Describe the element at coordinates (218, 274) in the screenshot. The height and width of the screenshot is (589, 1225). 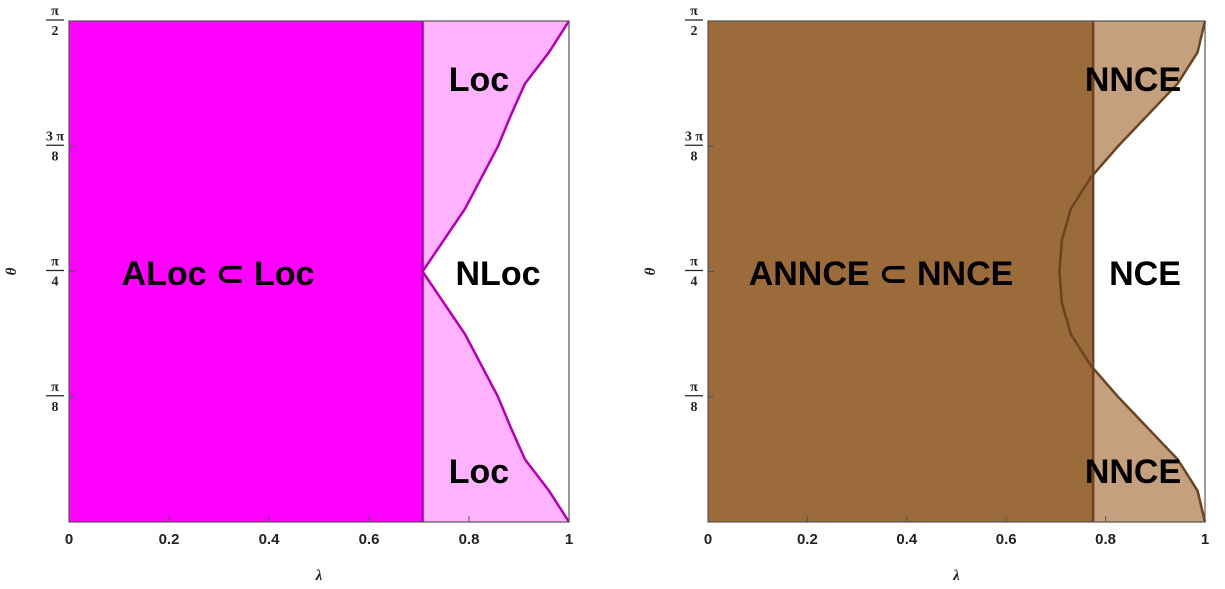
I see `region-label: ALoc ⊂ Loc` at that location.